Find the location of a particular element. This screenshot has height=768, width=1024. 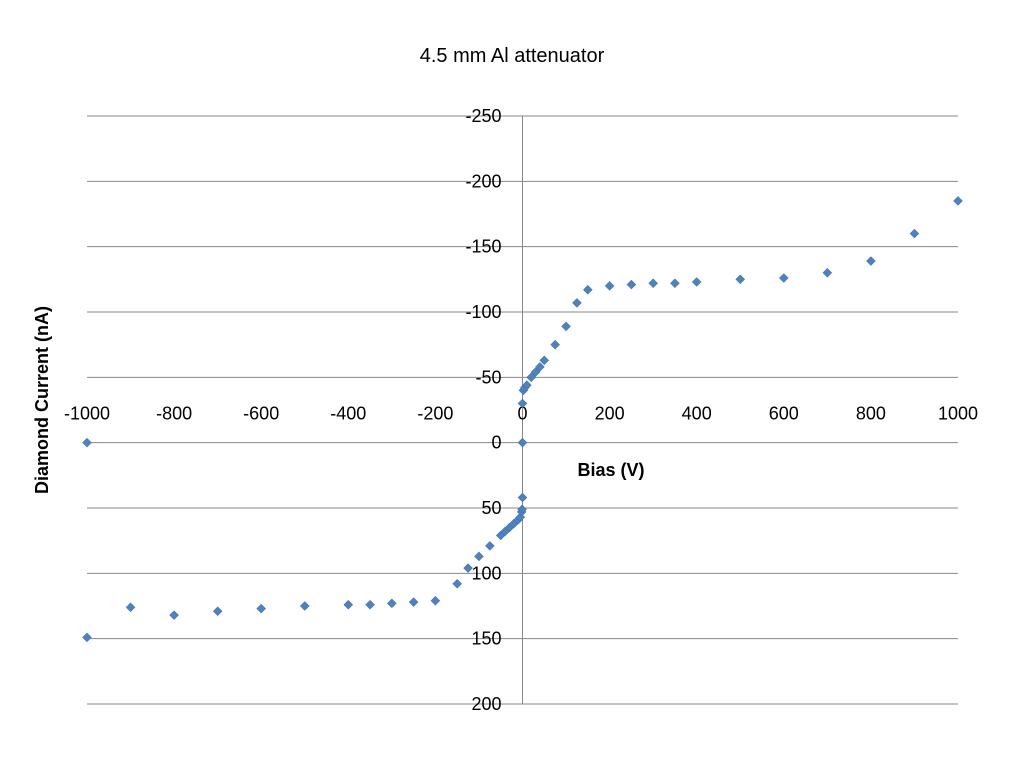

y-tick-label: -100 is located at coordinates (483, 312).